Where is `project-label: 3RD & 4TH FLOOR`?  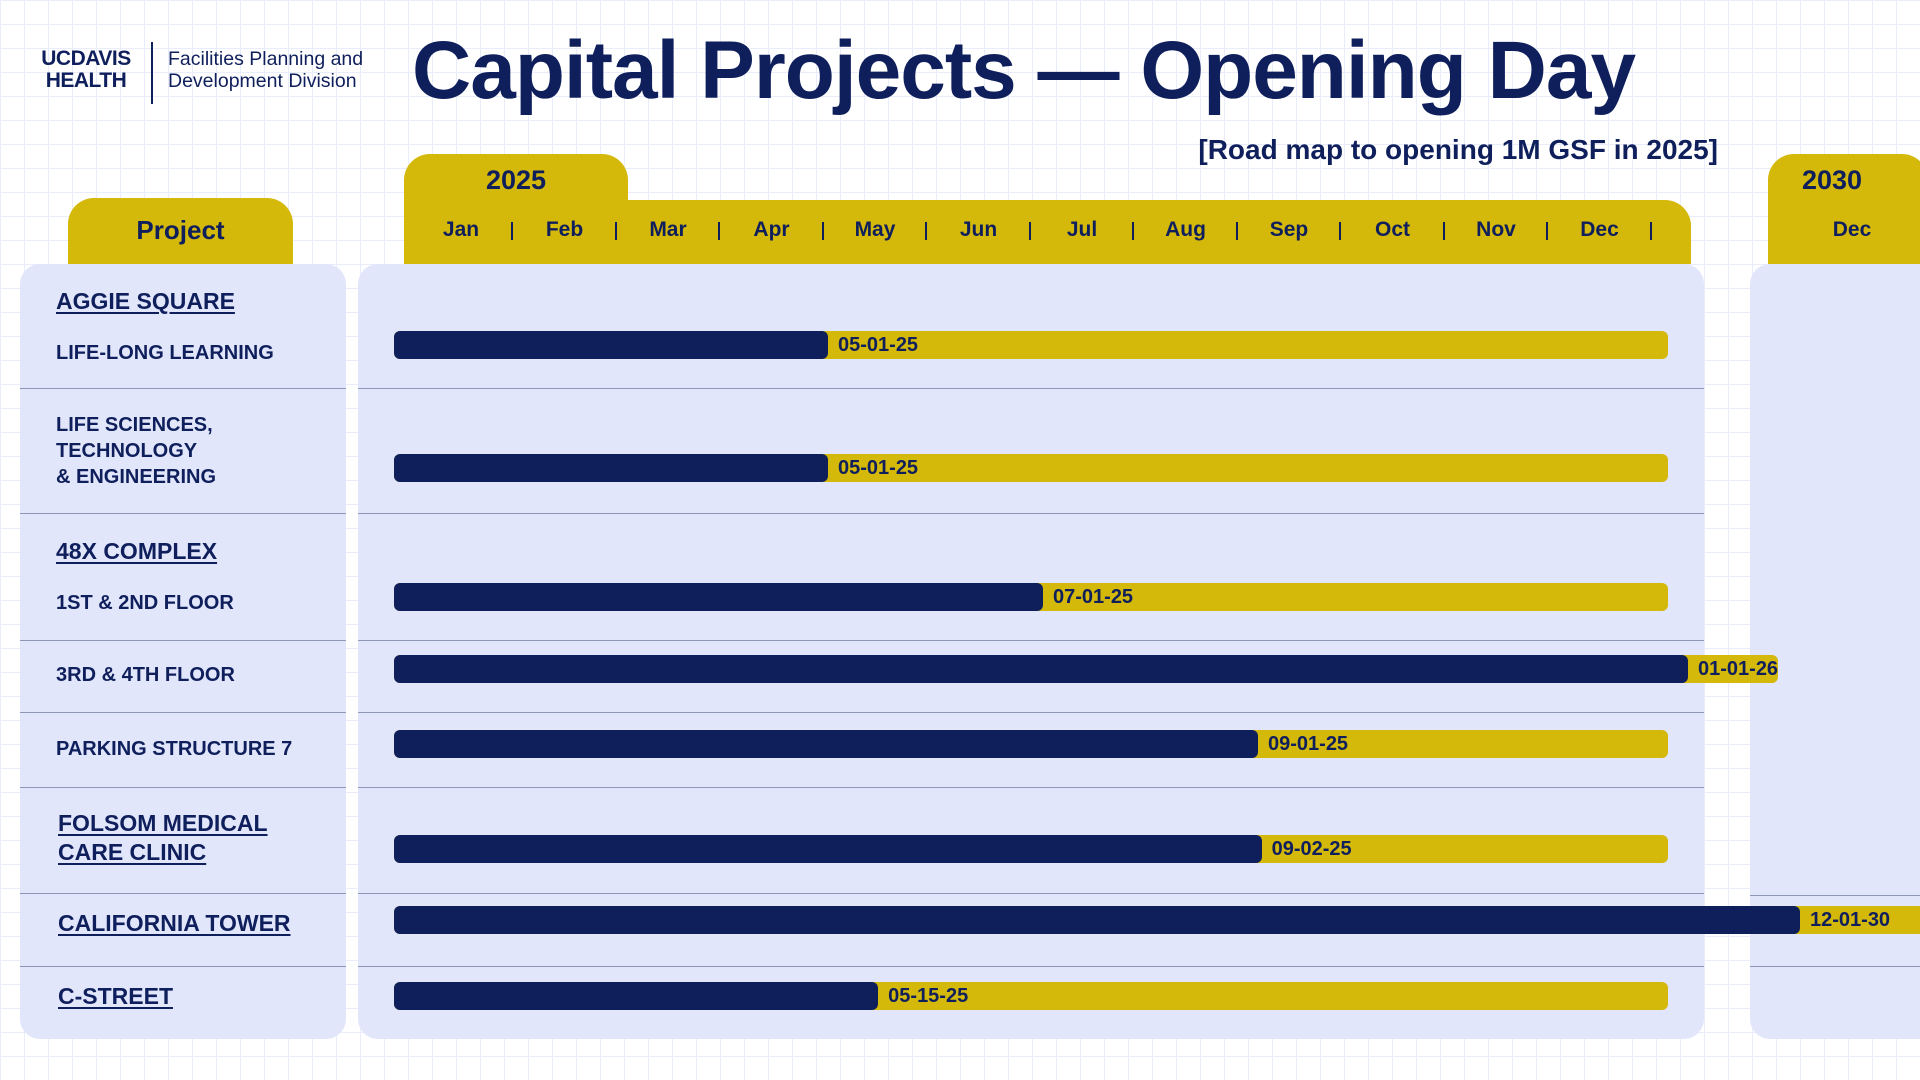 project-label: 3RD & 4TH FLOOR is located at coordinates (145, 675).